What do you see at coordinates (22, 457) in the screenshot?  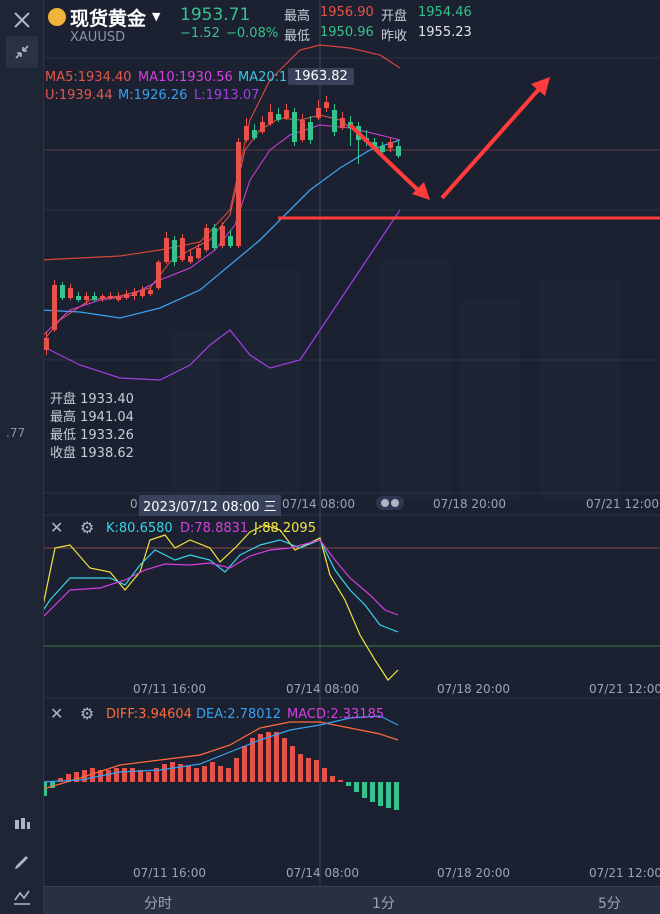 I see `left-toolbar` at bounding box center [22, 457].